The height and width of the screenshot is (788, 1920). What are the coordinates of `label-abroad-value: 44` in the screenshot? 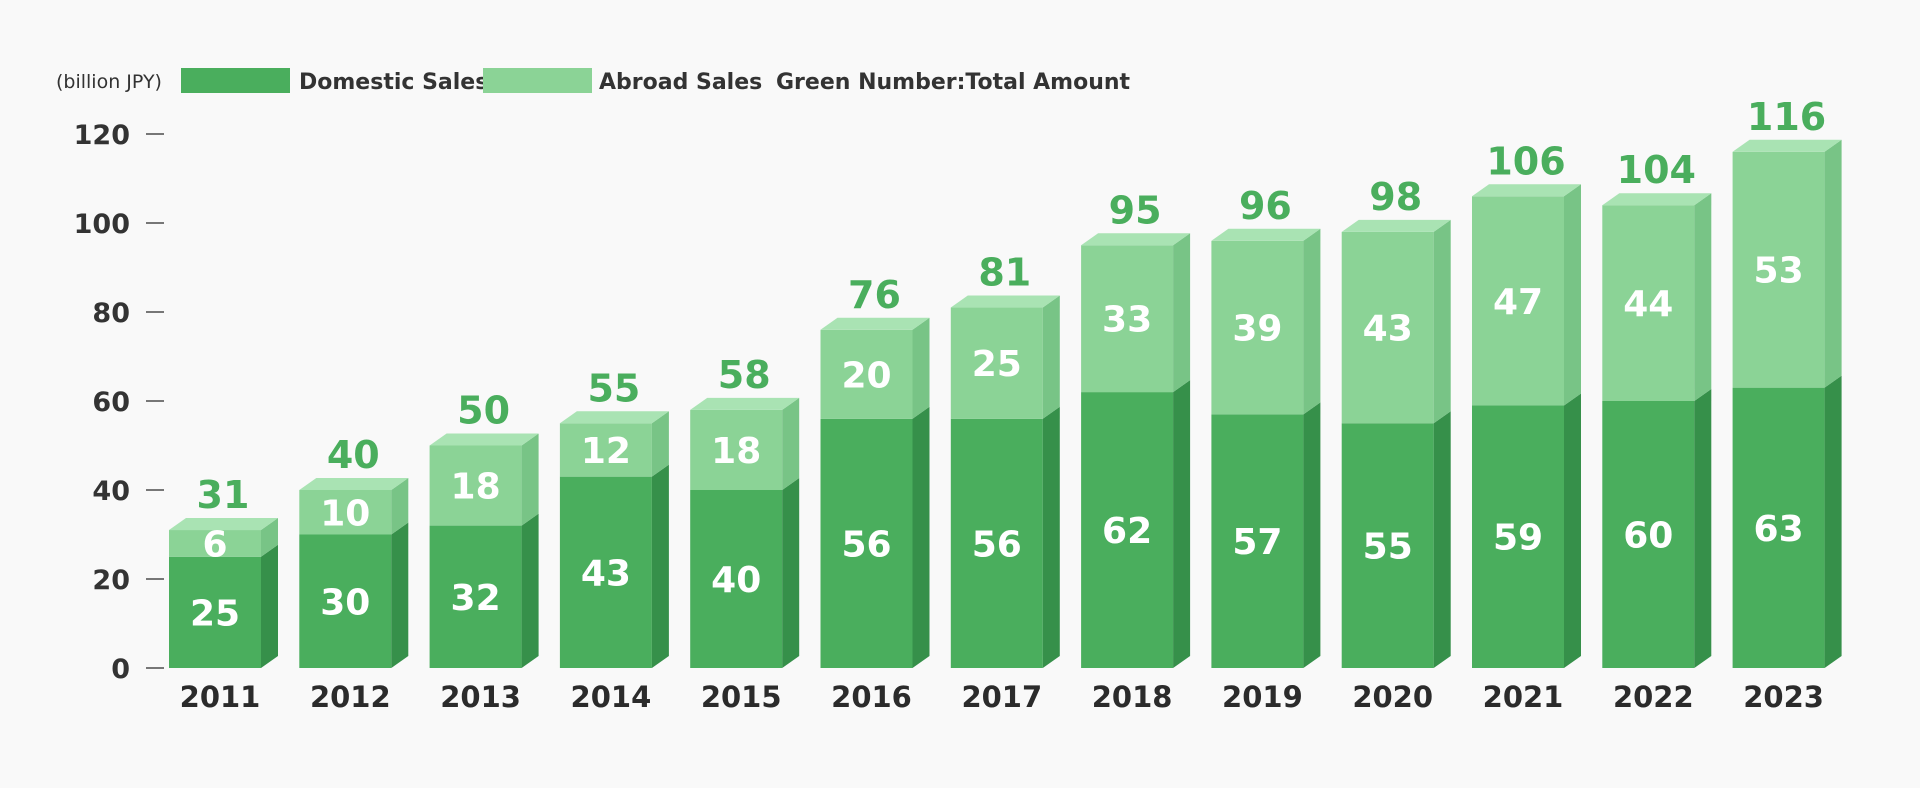 It's located at (1648, 304).